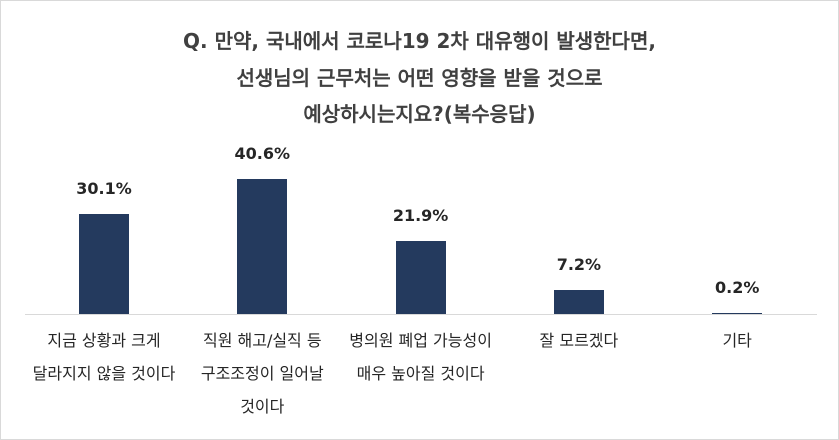 The image size is (839, 440). Describe the element at coordinates (579, 265) in the screenshot. I see `data-label: 7.2%` at that location.